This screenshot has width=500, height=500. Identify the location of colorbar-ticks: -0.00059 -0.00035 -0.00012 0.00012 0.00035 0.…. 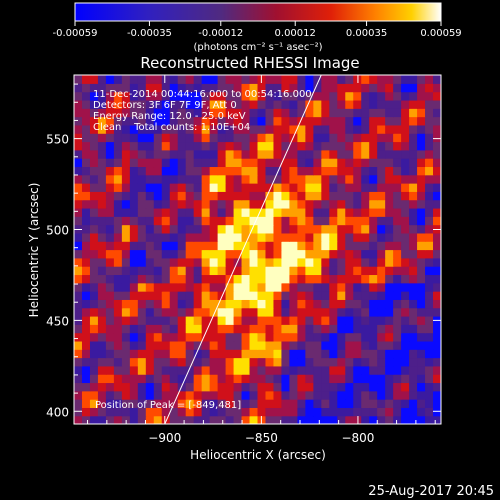
(257, 30).